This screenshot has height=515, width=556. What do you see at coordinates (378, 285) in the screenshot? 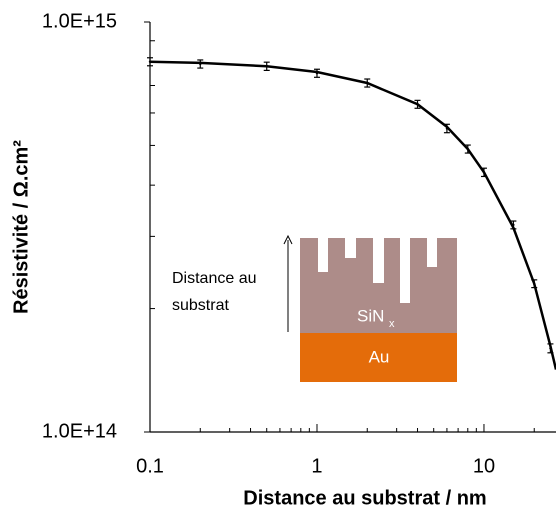
I see `sinx-layer` at bounding box center [378, 285].